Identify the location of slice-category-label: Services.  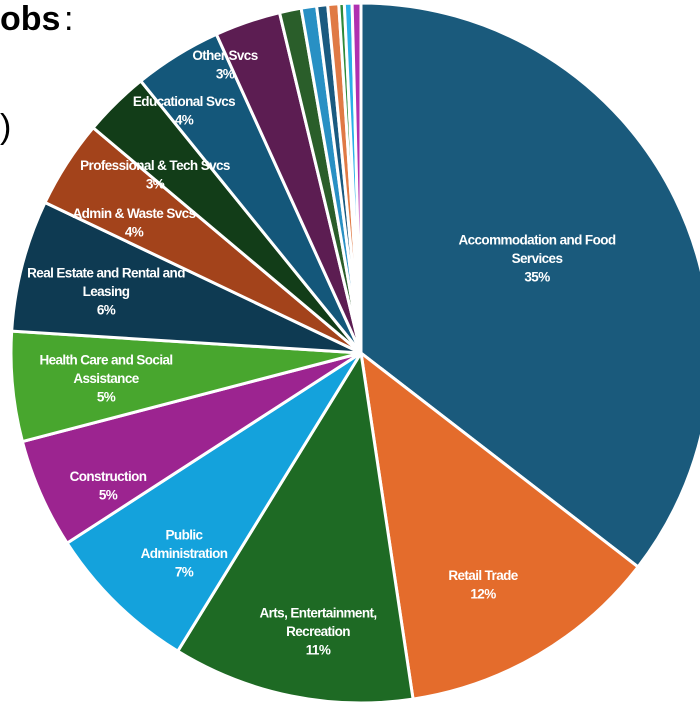
(537, 258).